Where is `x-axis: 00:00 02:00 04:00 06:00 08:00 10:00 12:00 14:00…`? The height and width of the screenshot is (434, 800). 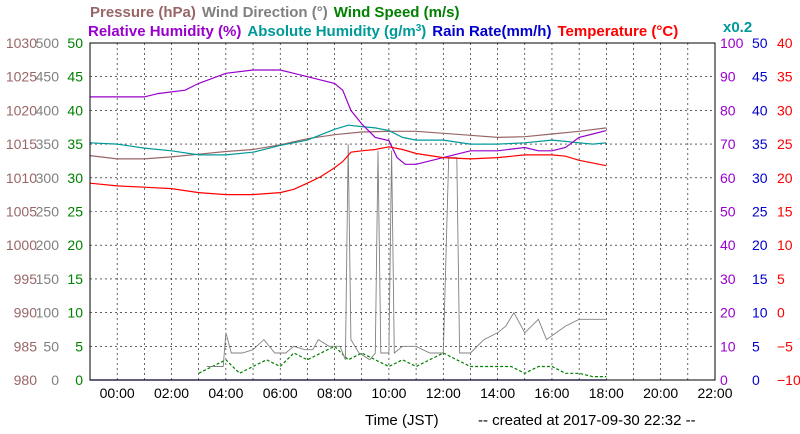
x-axis: 00:00 02:00 04:00 06:00 08:00 10:00 12:00 14:00… is located at coordinates (416, 393).